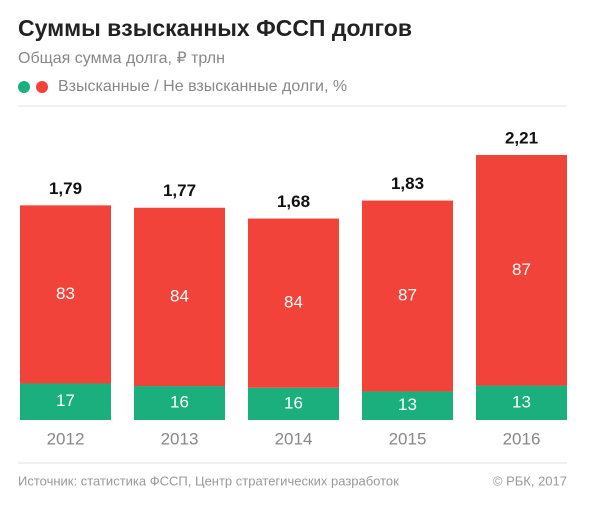  Describe the element at coordinates (294, 438) in the screenshot. I see `x-tick-label: 2014` at that location.